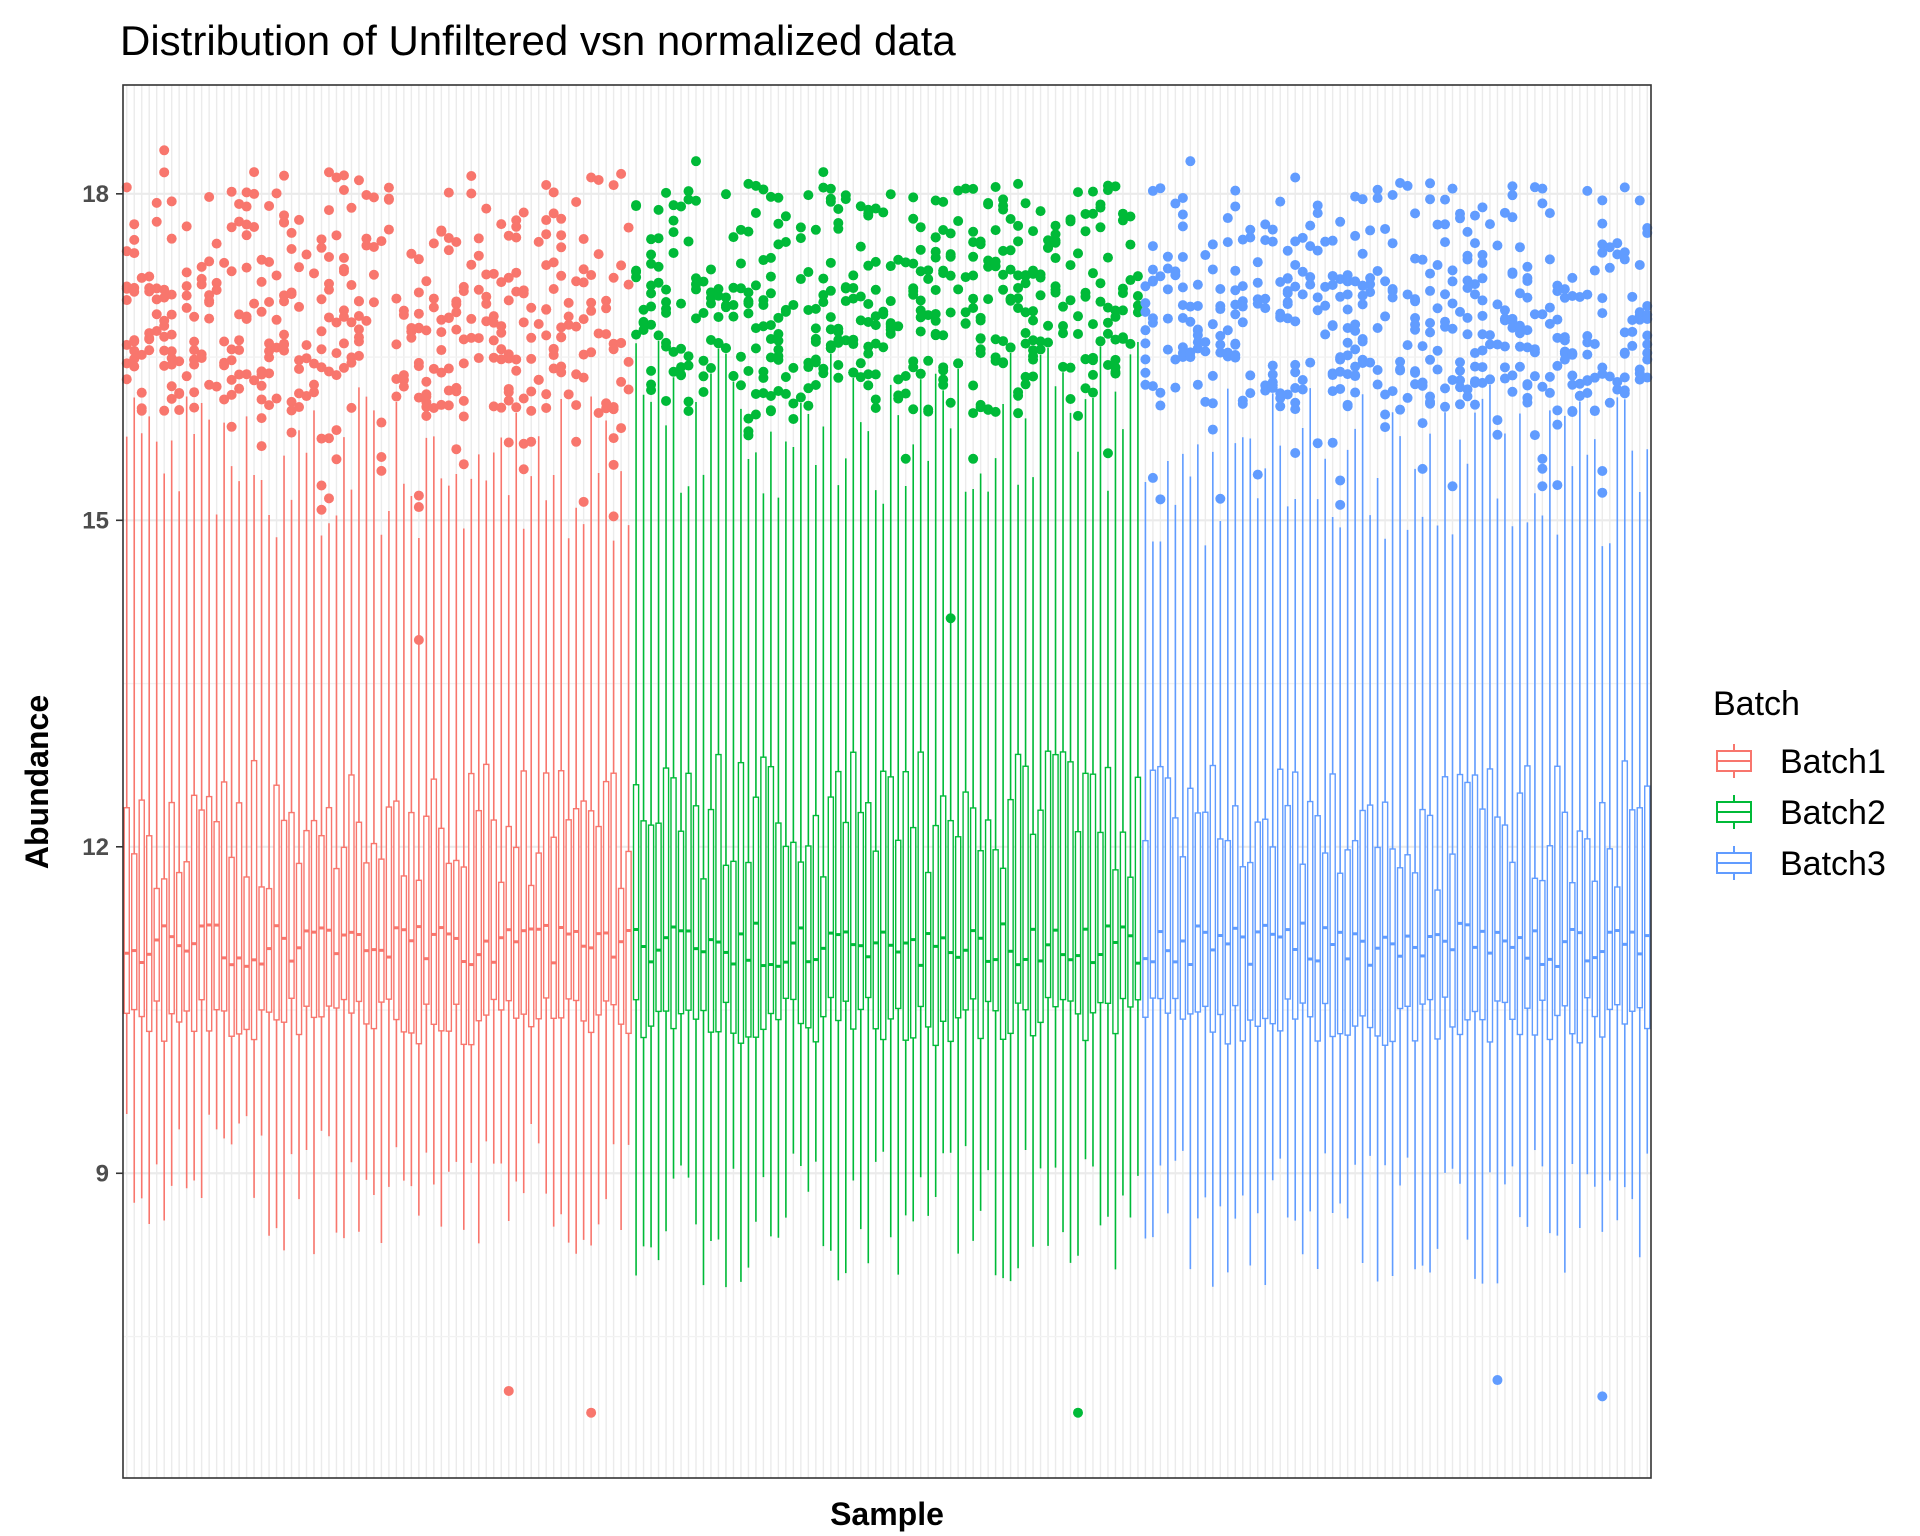 This screenshot has width=1920, height=1536. Describe the element at coordinates (1801, 864) in the screenshot. I see `legend-entry-batch3: Batch3` at that location.